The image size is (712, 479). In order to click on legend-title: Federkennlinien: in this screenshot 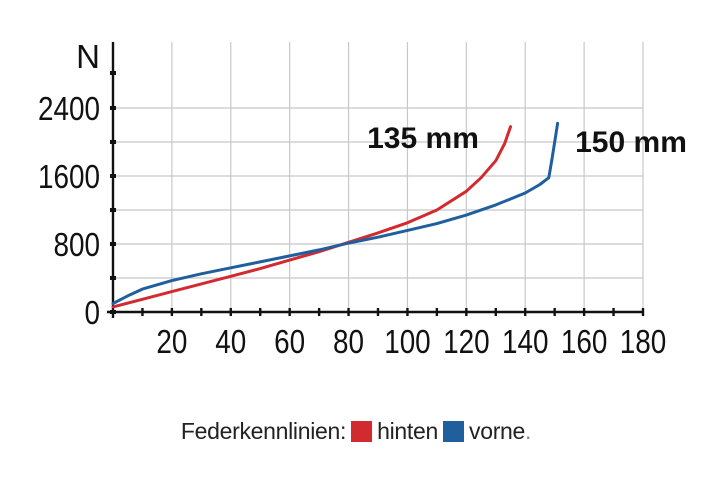, I will do `click(263, 431)`.